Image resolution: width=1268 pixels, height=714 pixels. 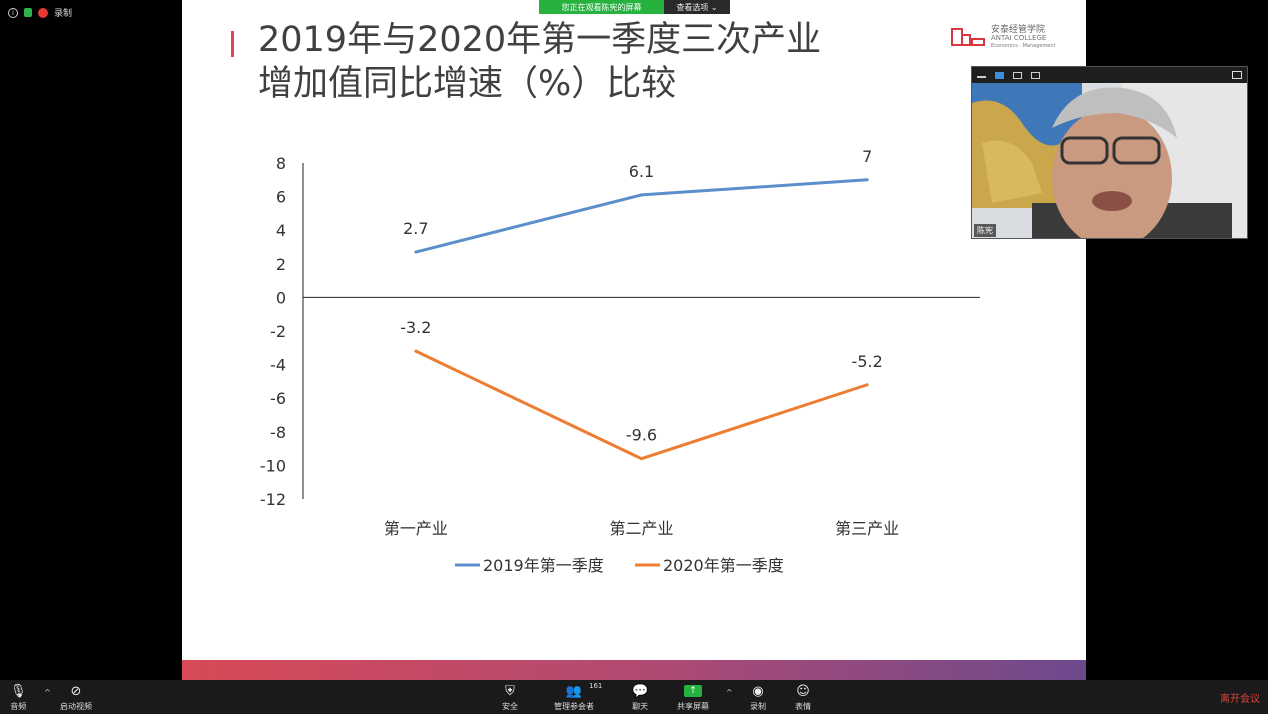 I want to click on audio-button: 🎙 音频, so click(x=18, y=697).